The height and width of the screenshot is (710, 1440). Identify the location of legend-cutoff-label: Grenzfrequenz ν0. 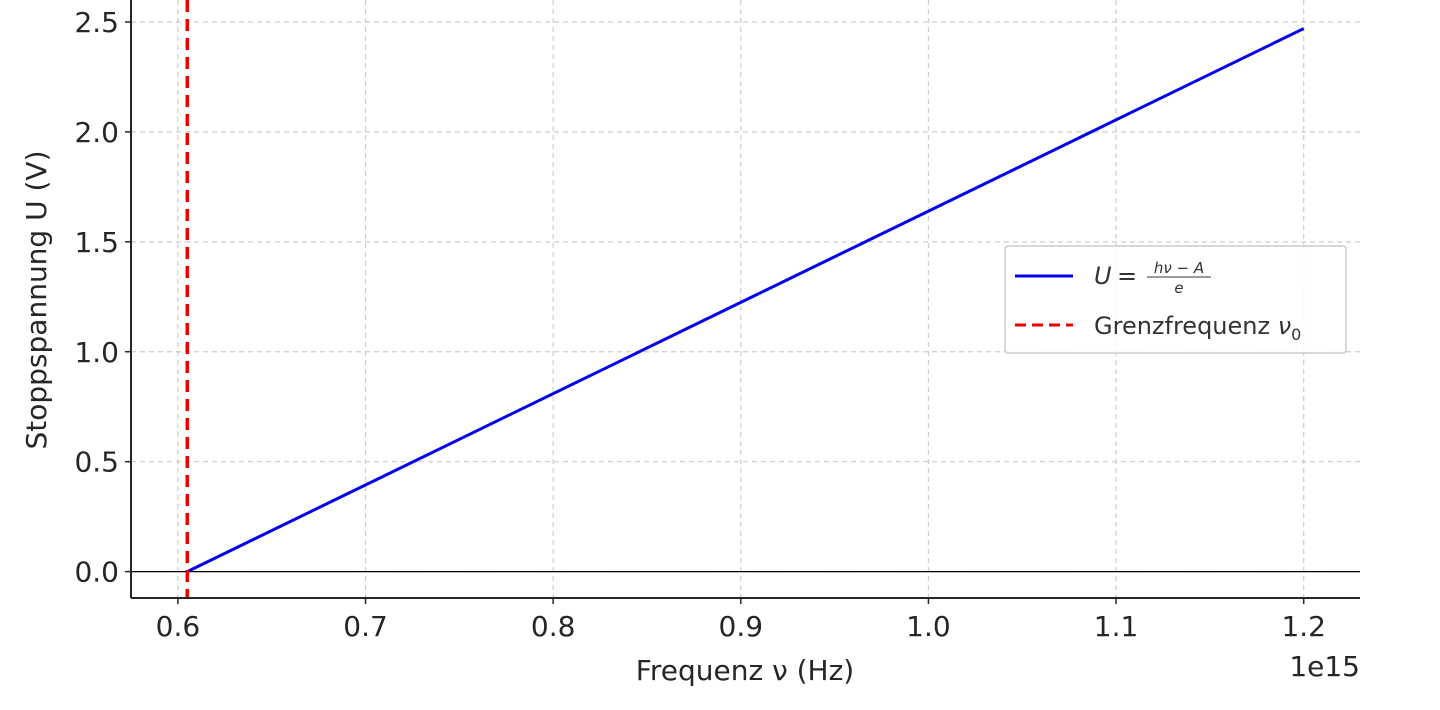
(1197, 328).